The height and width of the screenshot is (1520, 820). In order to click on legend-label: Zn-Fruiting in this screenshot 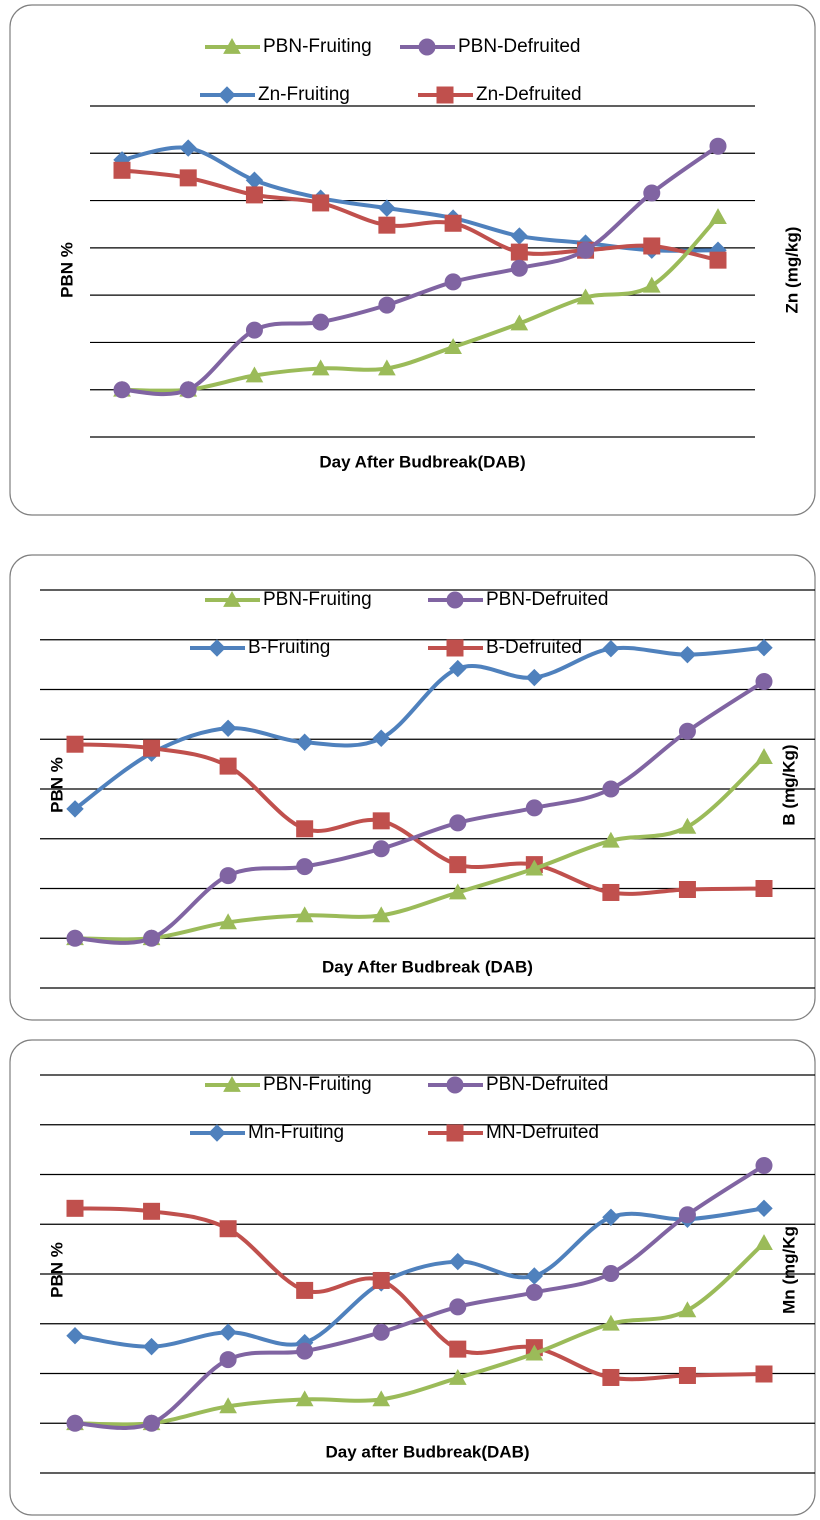, I will do `click(304, 94)`.